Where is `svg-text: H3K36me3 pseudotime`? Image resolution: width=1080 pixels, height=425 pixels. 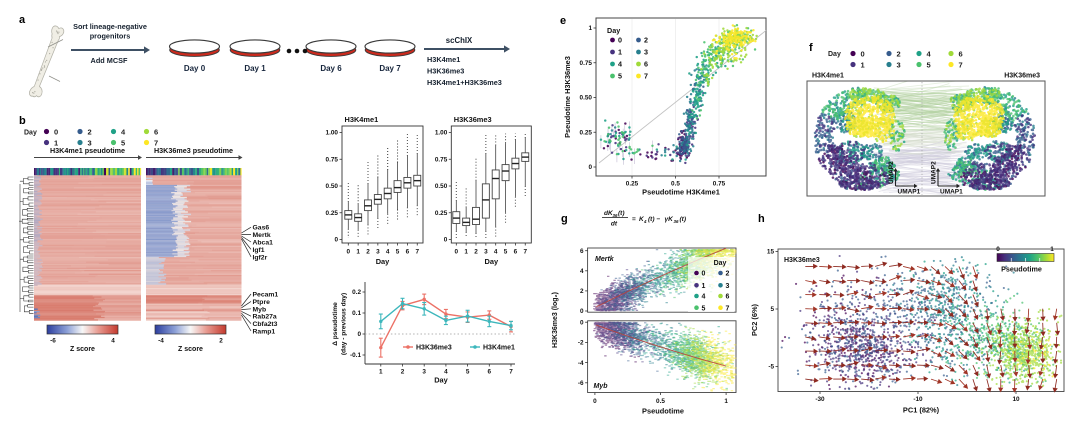 svg-text: H3K36me3 pseudotime is located at coordinates (193, 150).